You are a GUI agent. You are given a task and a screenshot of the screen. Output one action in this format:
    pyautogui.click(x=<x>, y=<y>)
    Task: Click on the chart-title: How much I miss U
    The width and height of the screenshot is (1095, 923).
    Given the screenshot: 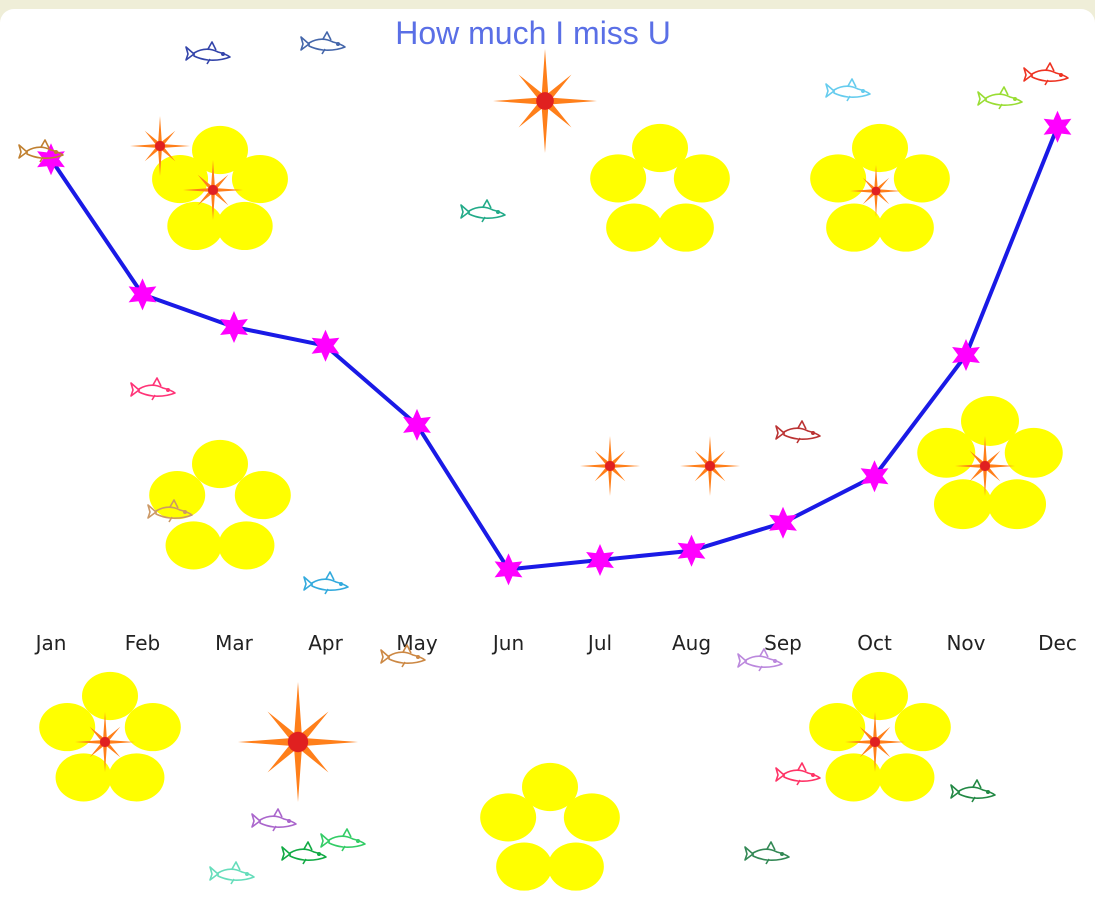 What is the action you would take?
    pyautogui.click(x=533, y=33)
    